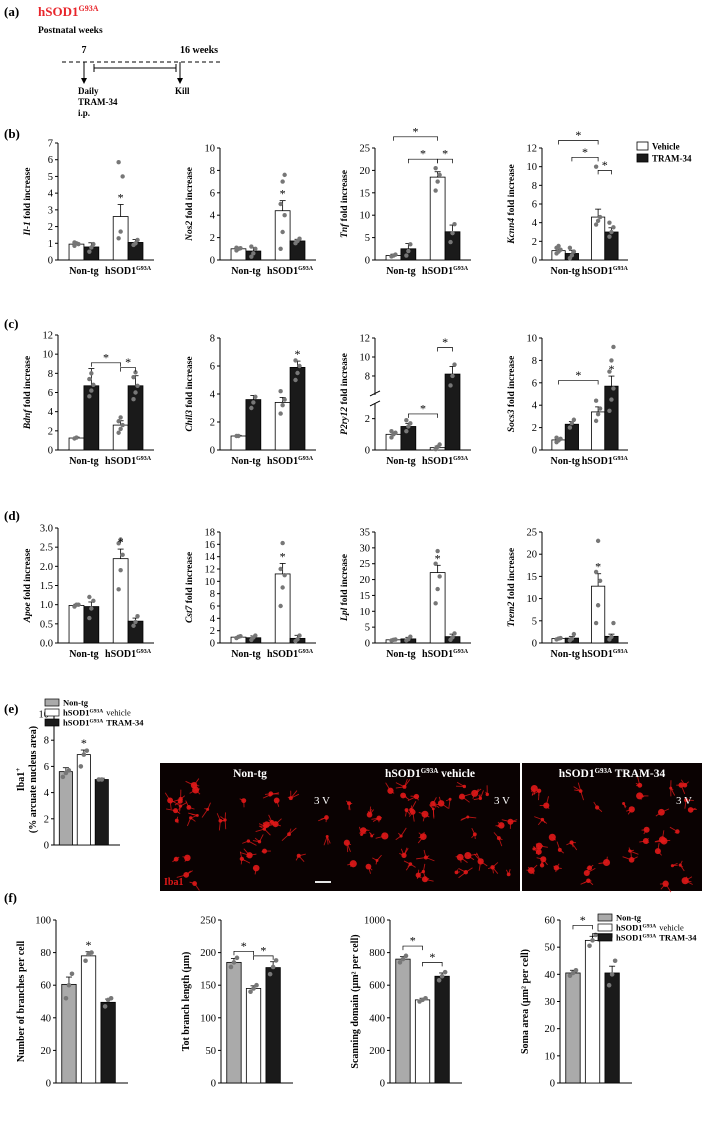  What do you see at coordinates (612, 773) in the screenshot?
I see `micrograph-title: hSOD1G93A TRAM-34` at bounding box center [612, 773].